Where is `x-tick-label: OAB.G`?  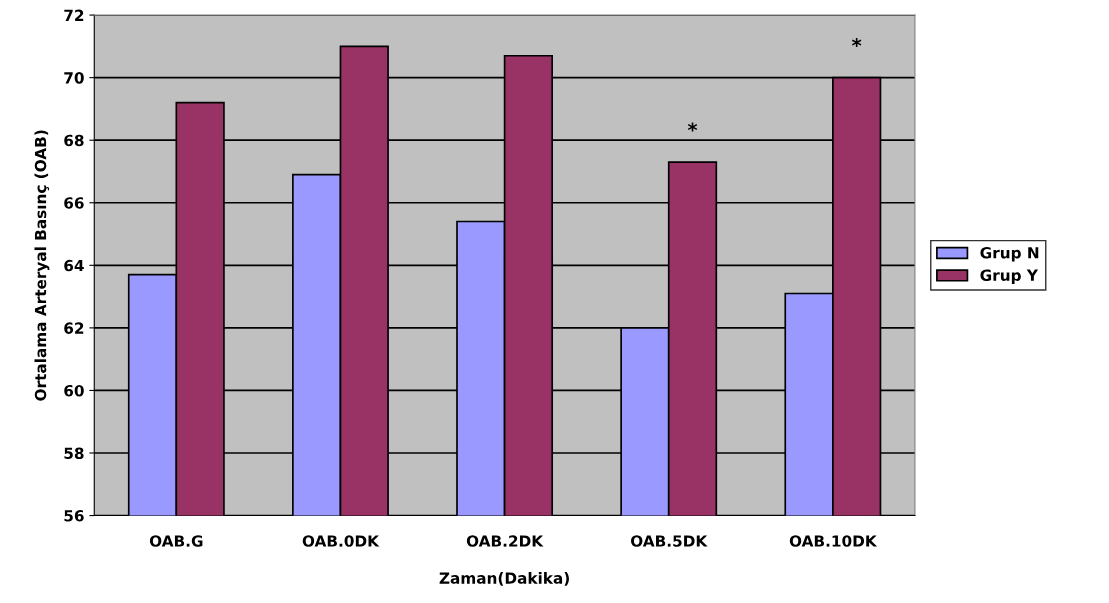 x-tick-label: OAB.G is located at coordinates (176, 541).